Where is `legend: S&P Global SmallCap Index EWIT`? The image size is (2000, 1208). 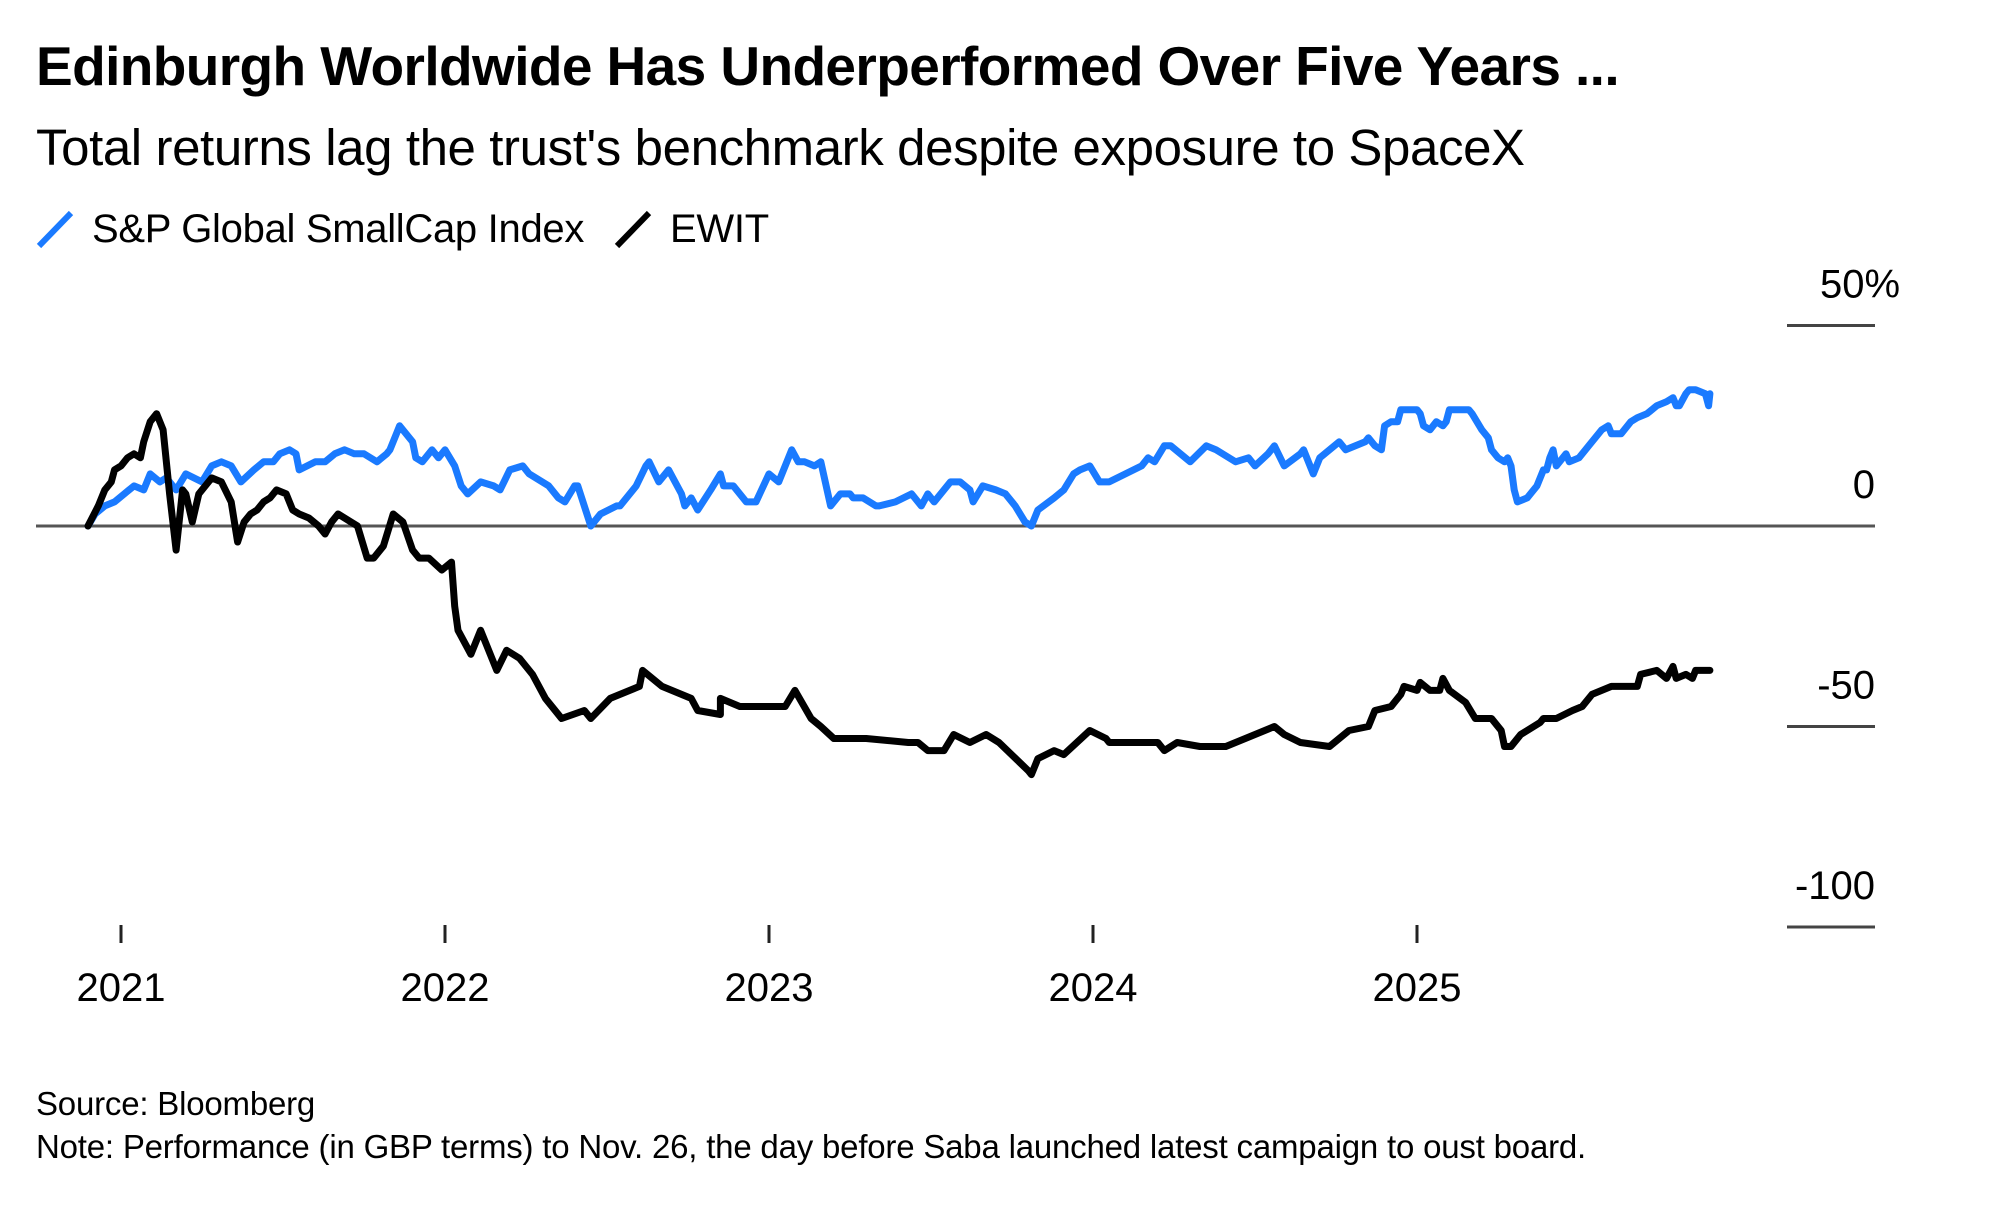
legend: S&P Global SmallCap Index EWIT is located at coordinates (417, 229).